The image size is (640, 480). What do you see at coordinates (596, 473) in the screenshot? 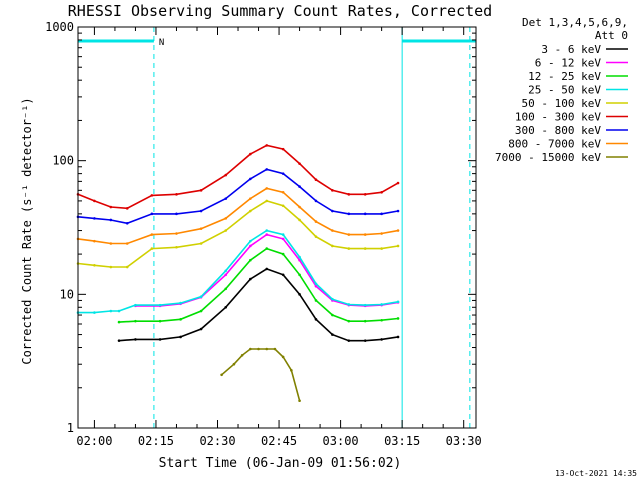
I see `timestamp: 13-Oct-2021 14:35` at bounding box center [596, 473].